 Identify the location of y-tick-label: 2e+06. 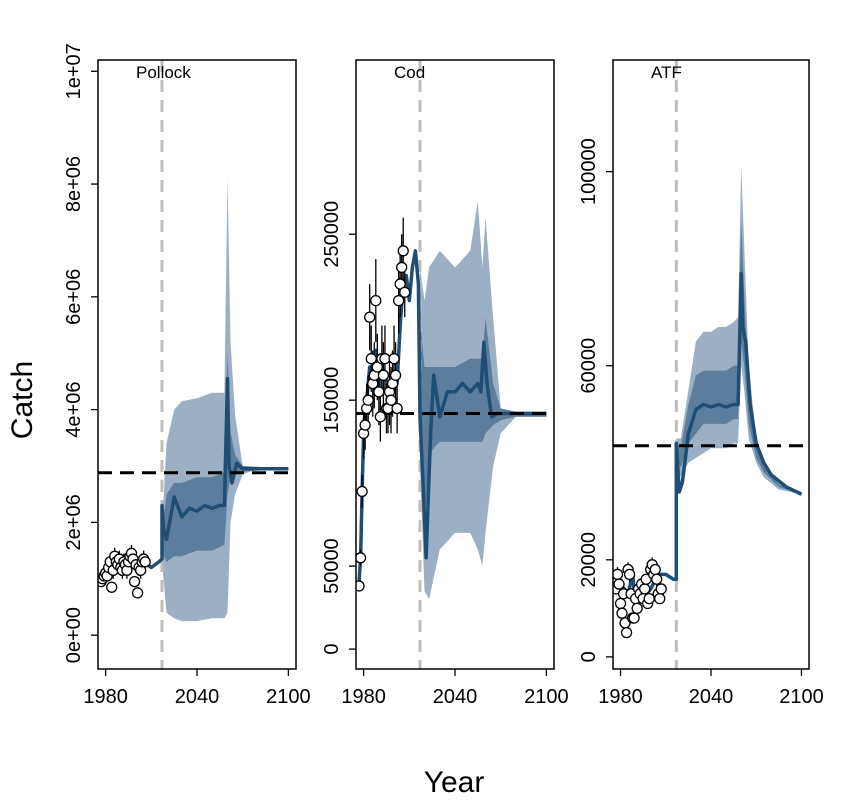
(74, 522).